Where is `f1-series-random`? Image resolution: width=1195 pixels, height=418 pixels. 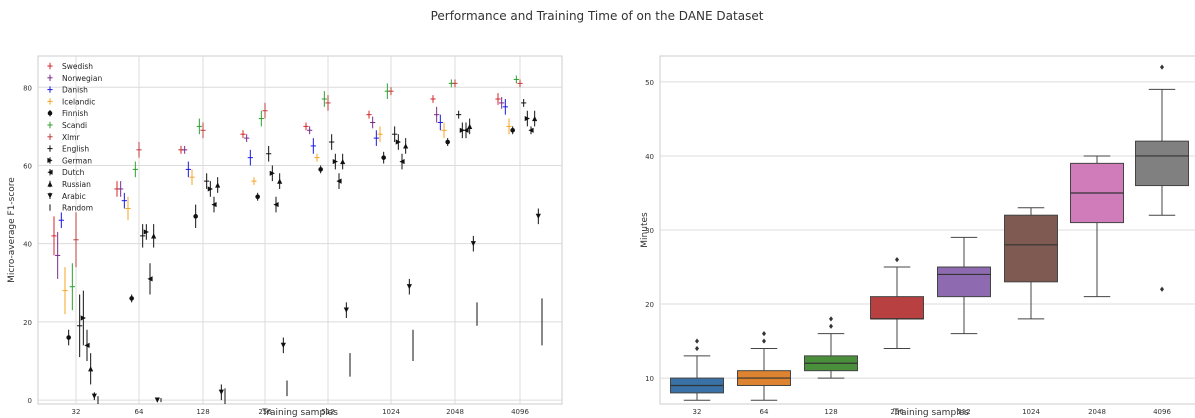 f1-series-random is located at coordinates (320, 351).